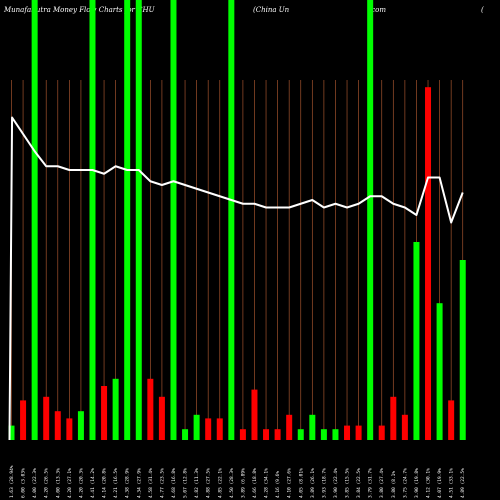 This screenshot has height=500, width=500. Describe the element at coordinates (70, 483) in the screenshot. I see `x-tick-label: 4.20 (27.1%` at that location.